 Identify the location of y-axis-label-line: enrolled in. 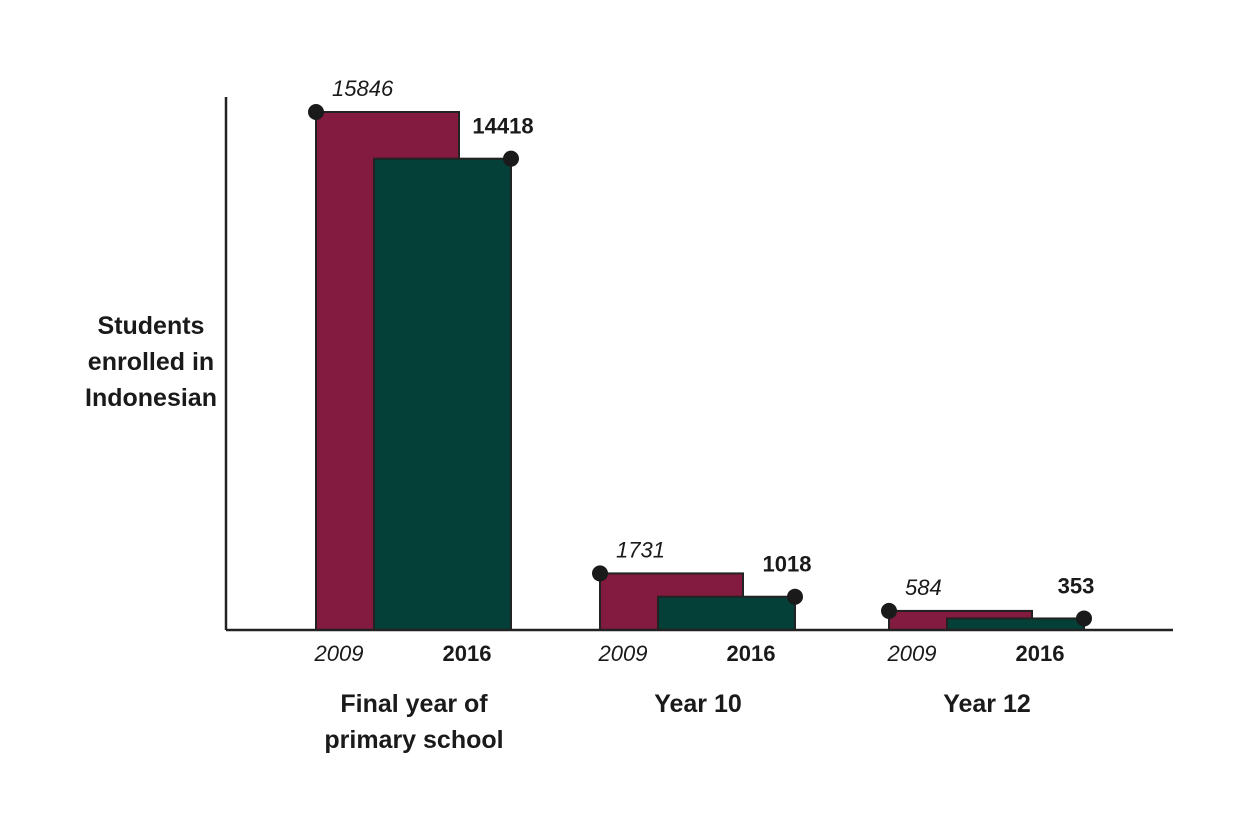
(151, 362).